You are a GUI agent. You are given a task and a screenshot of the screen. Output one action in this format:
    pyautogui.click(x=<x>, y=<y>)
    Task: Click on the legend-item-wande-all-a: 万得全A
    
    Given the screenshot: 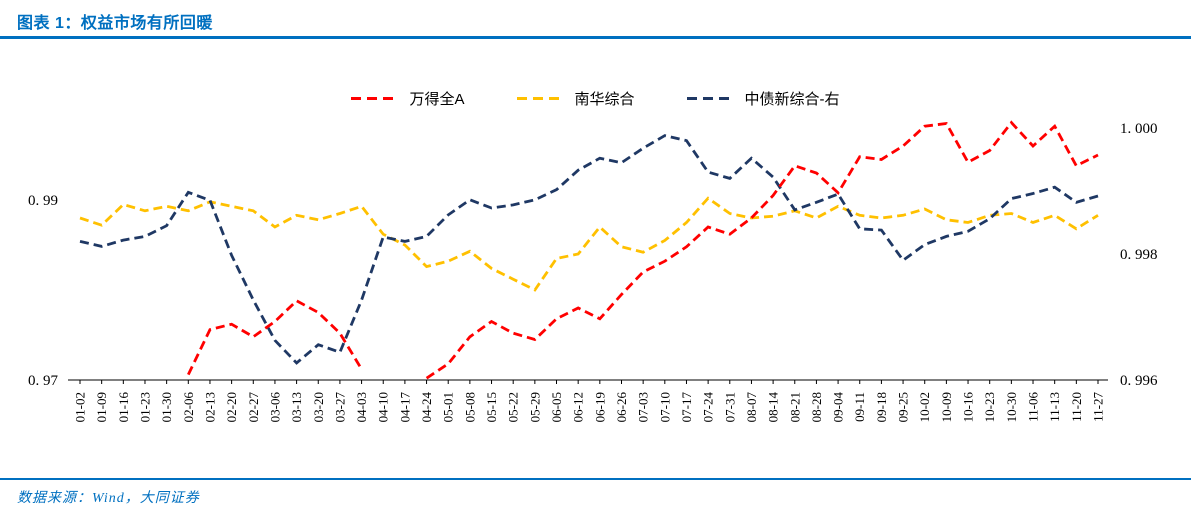 What is the action you would take?
    pyautogui.click(x=408, y=98)
    